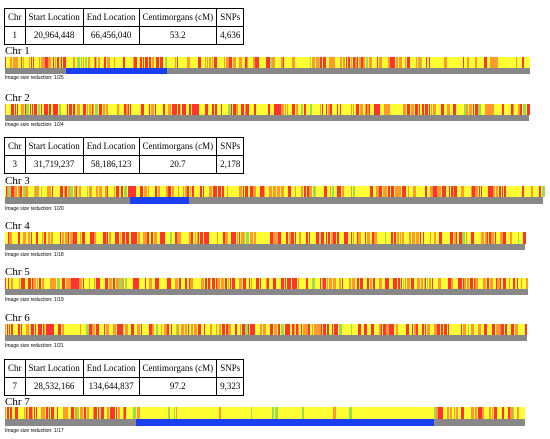 This screenshot has height=439, width=550. I want to click on header-end: End Location, so click(111, 17).